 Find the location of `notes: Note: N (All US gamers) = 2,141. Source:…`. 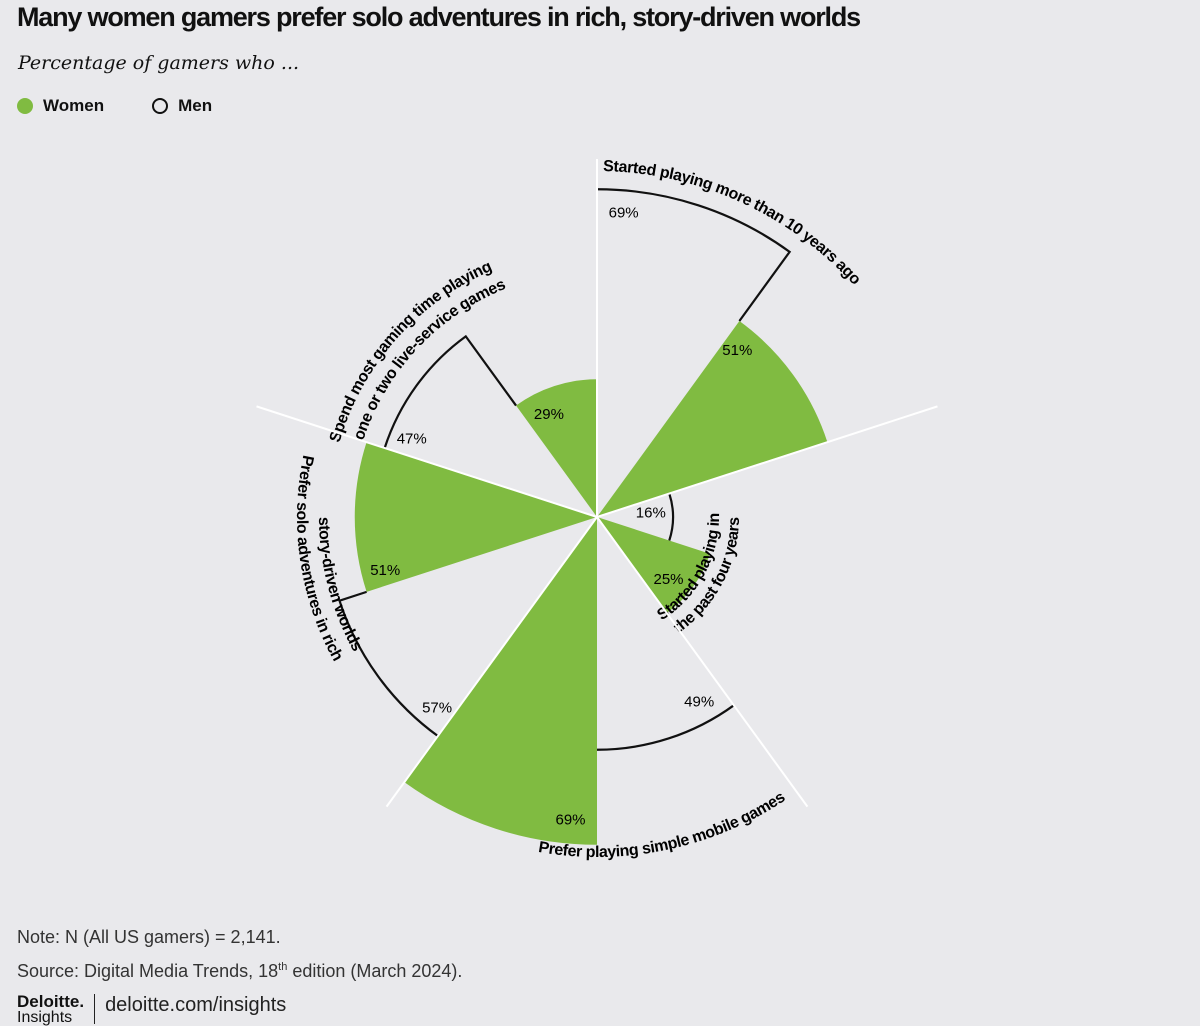

notes: Note: N (All US gamers) = 2,141. Source:… is located at coordinates (239, 954).